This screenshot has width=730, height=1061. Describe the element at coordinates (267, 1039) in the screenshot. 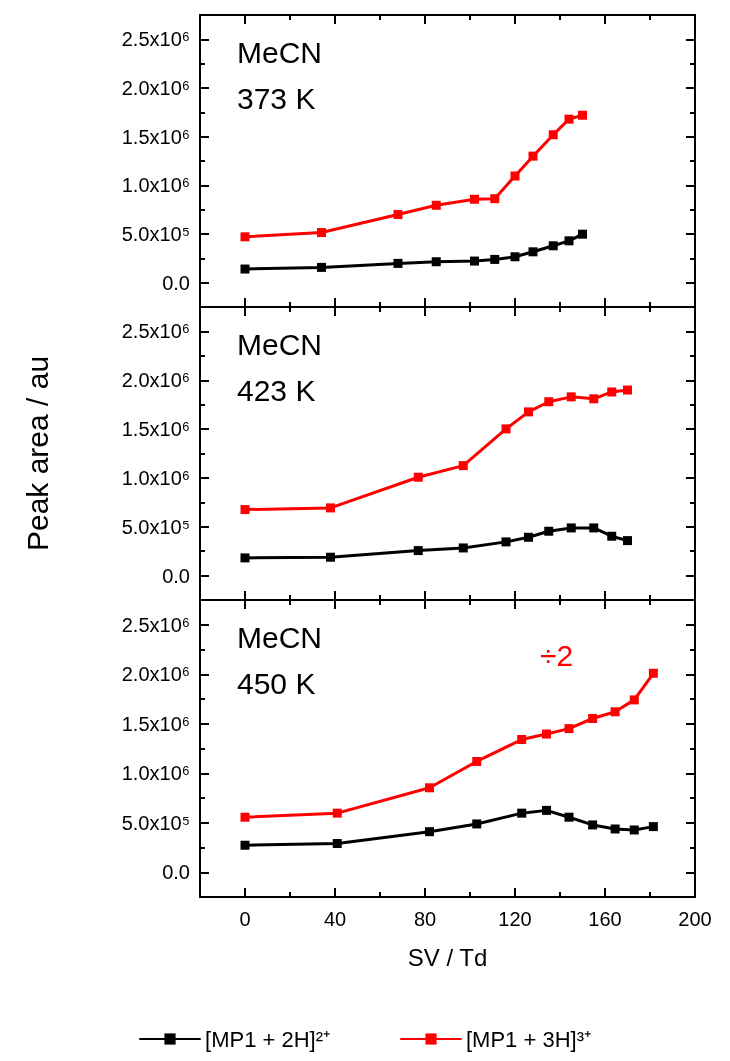

I see `legend-label: [MP1 + 2H]²⁺` at that location.